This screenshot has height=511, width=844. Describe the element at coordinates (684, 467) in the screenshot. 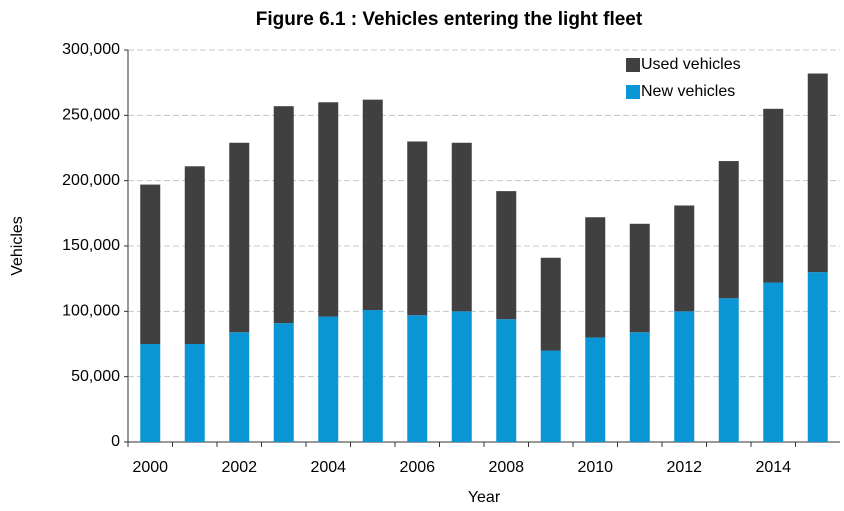

I see `x-tick-label: 2012` at that location.